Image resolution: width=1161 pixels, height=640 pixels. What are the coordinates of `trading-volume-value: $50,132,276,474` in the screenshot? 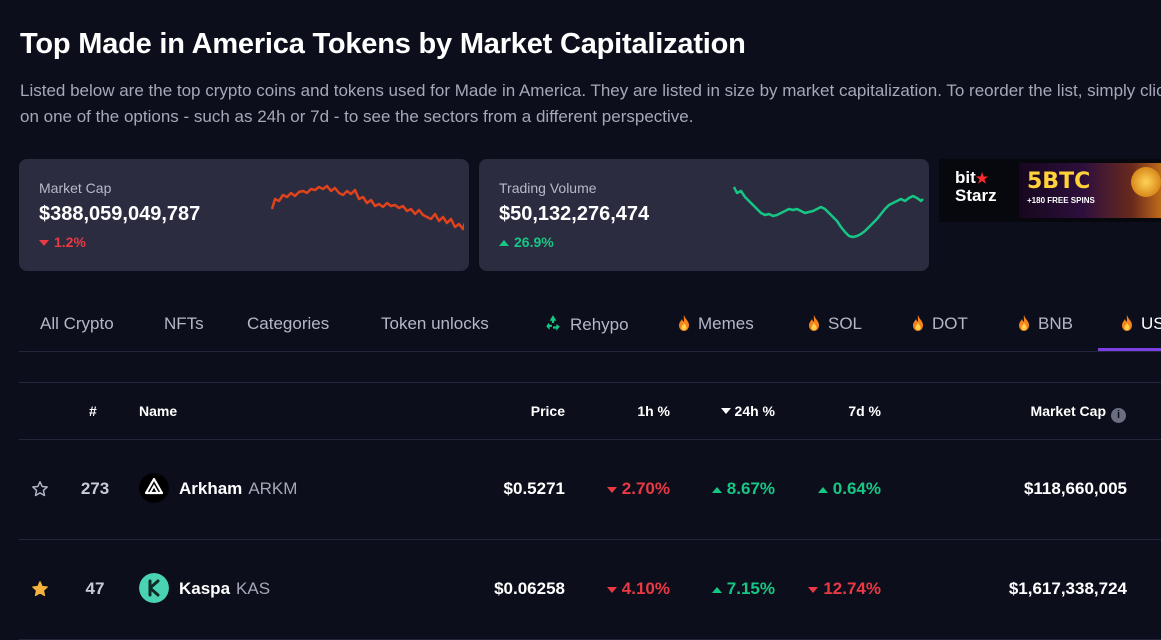 It's located at (574, 214).